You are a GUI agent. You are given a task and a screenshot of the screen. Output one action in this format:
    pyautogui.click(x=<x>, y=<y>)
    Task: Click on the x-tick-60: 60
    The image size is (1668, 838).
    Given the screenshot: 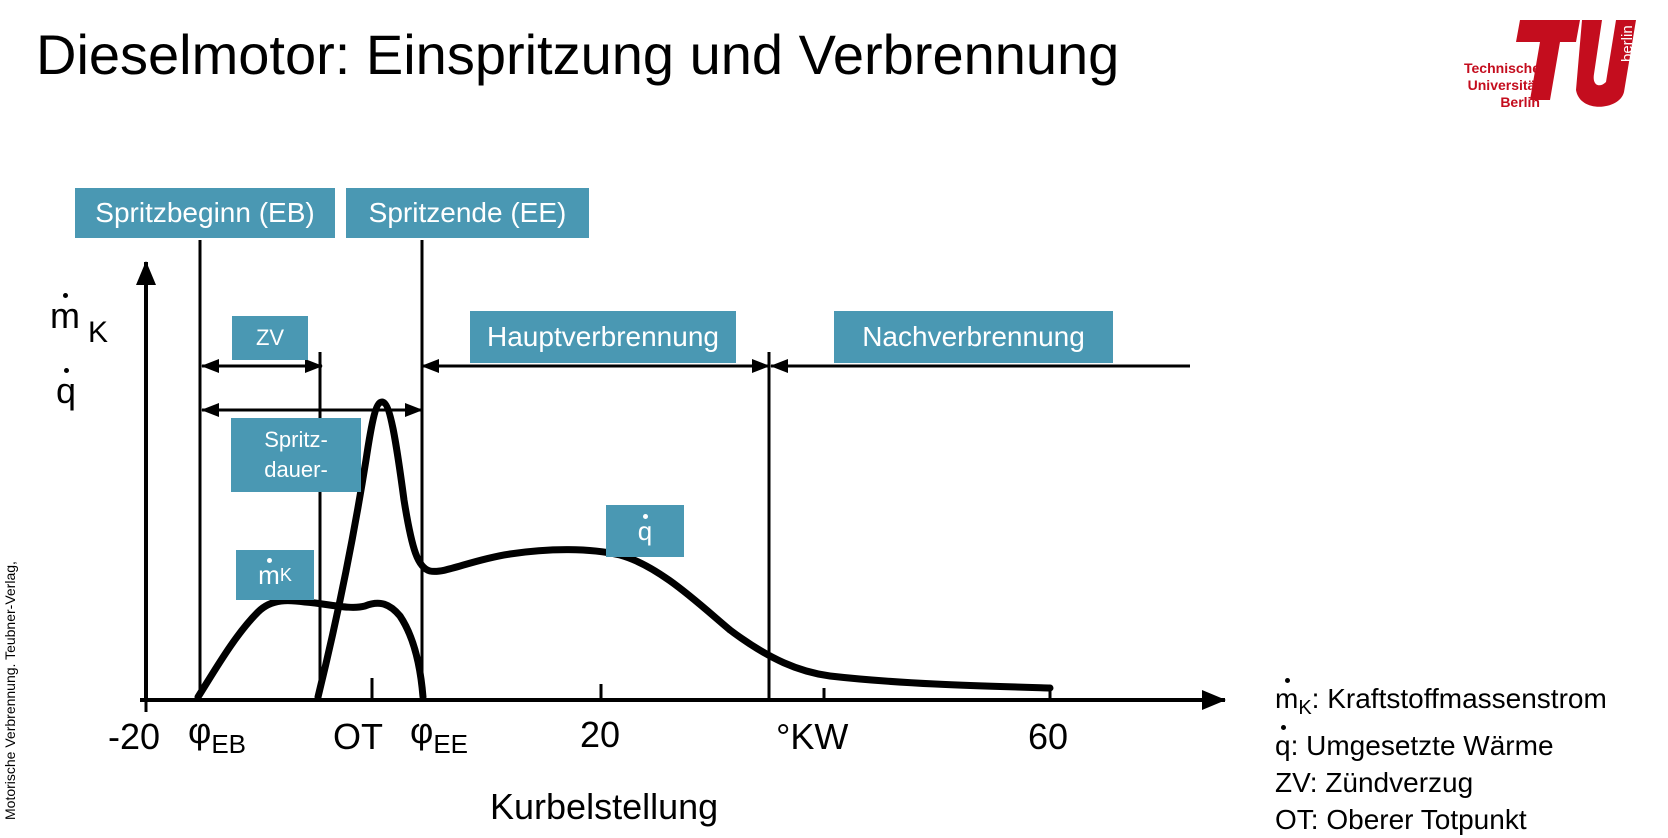 What is the action you would take?
    pyautogui.click(x=1048, y=736)
    